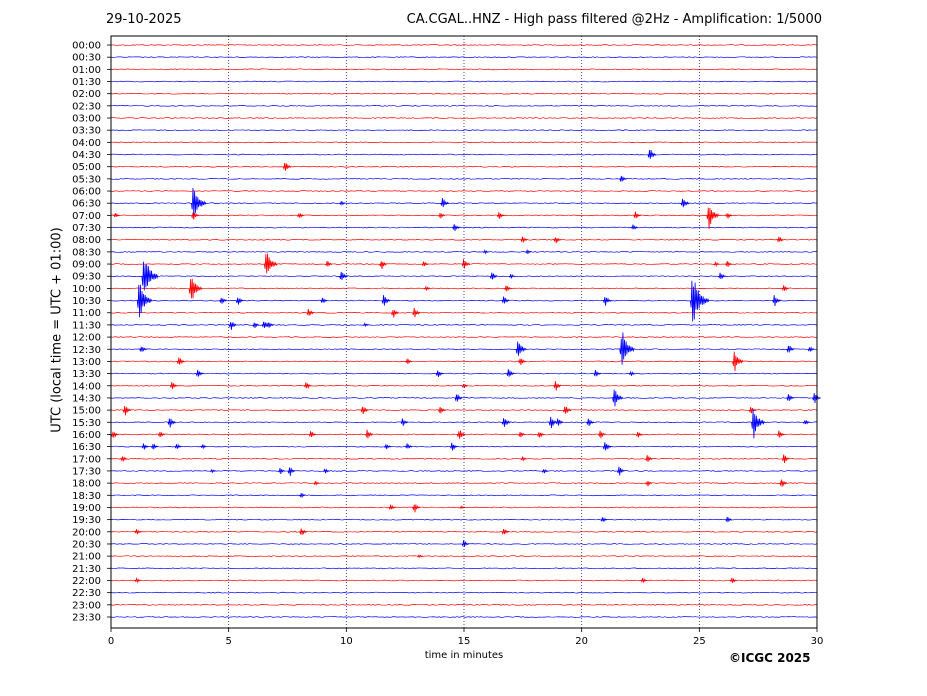 The image size is (927, 696). What do you see at coordinates (86, 252) in the screenshot?
I see `y-tick-label: 08:30` at bounding box center [86, 252].